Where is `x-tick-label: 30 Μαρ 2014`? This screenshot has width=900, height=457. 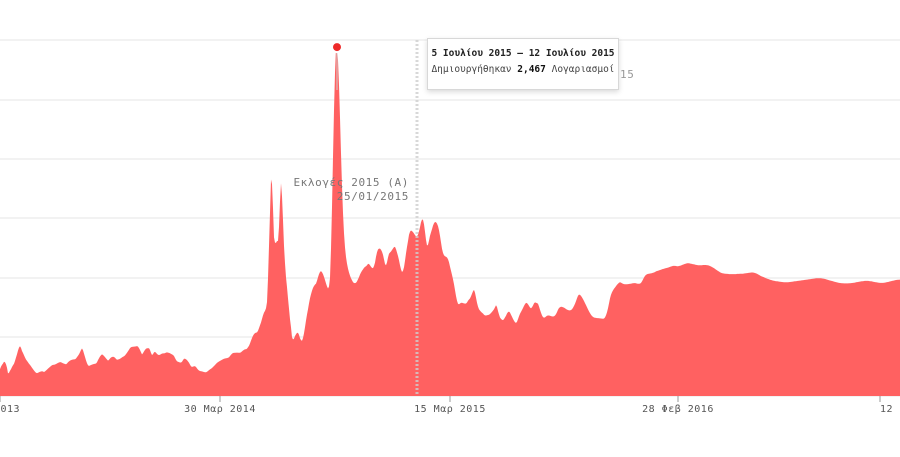
x-tick-label: 30 Μαρ 2014 is located at coordinates (220, 409).